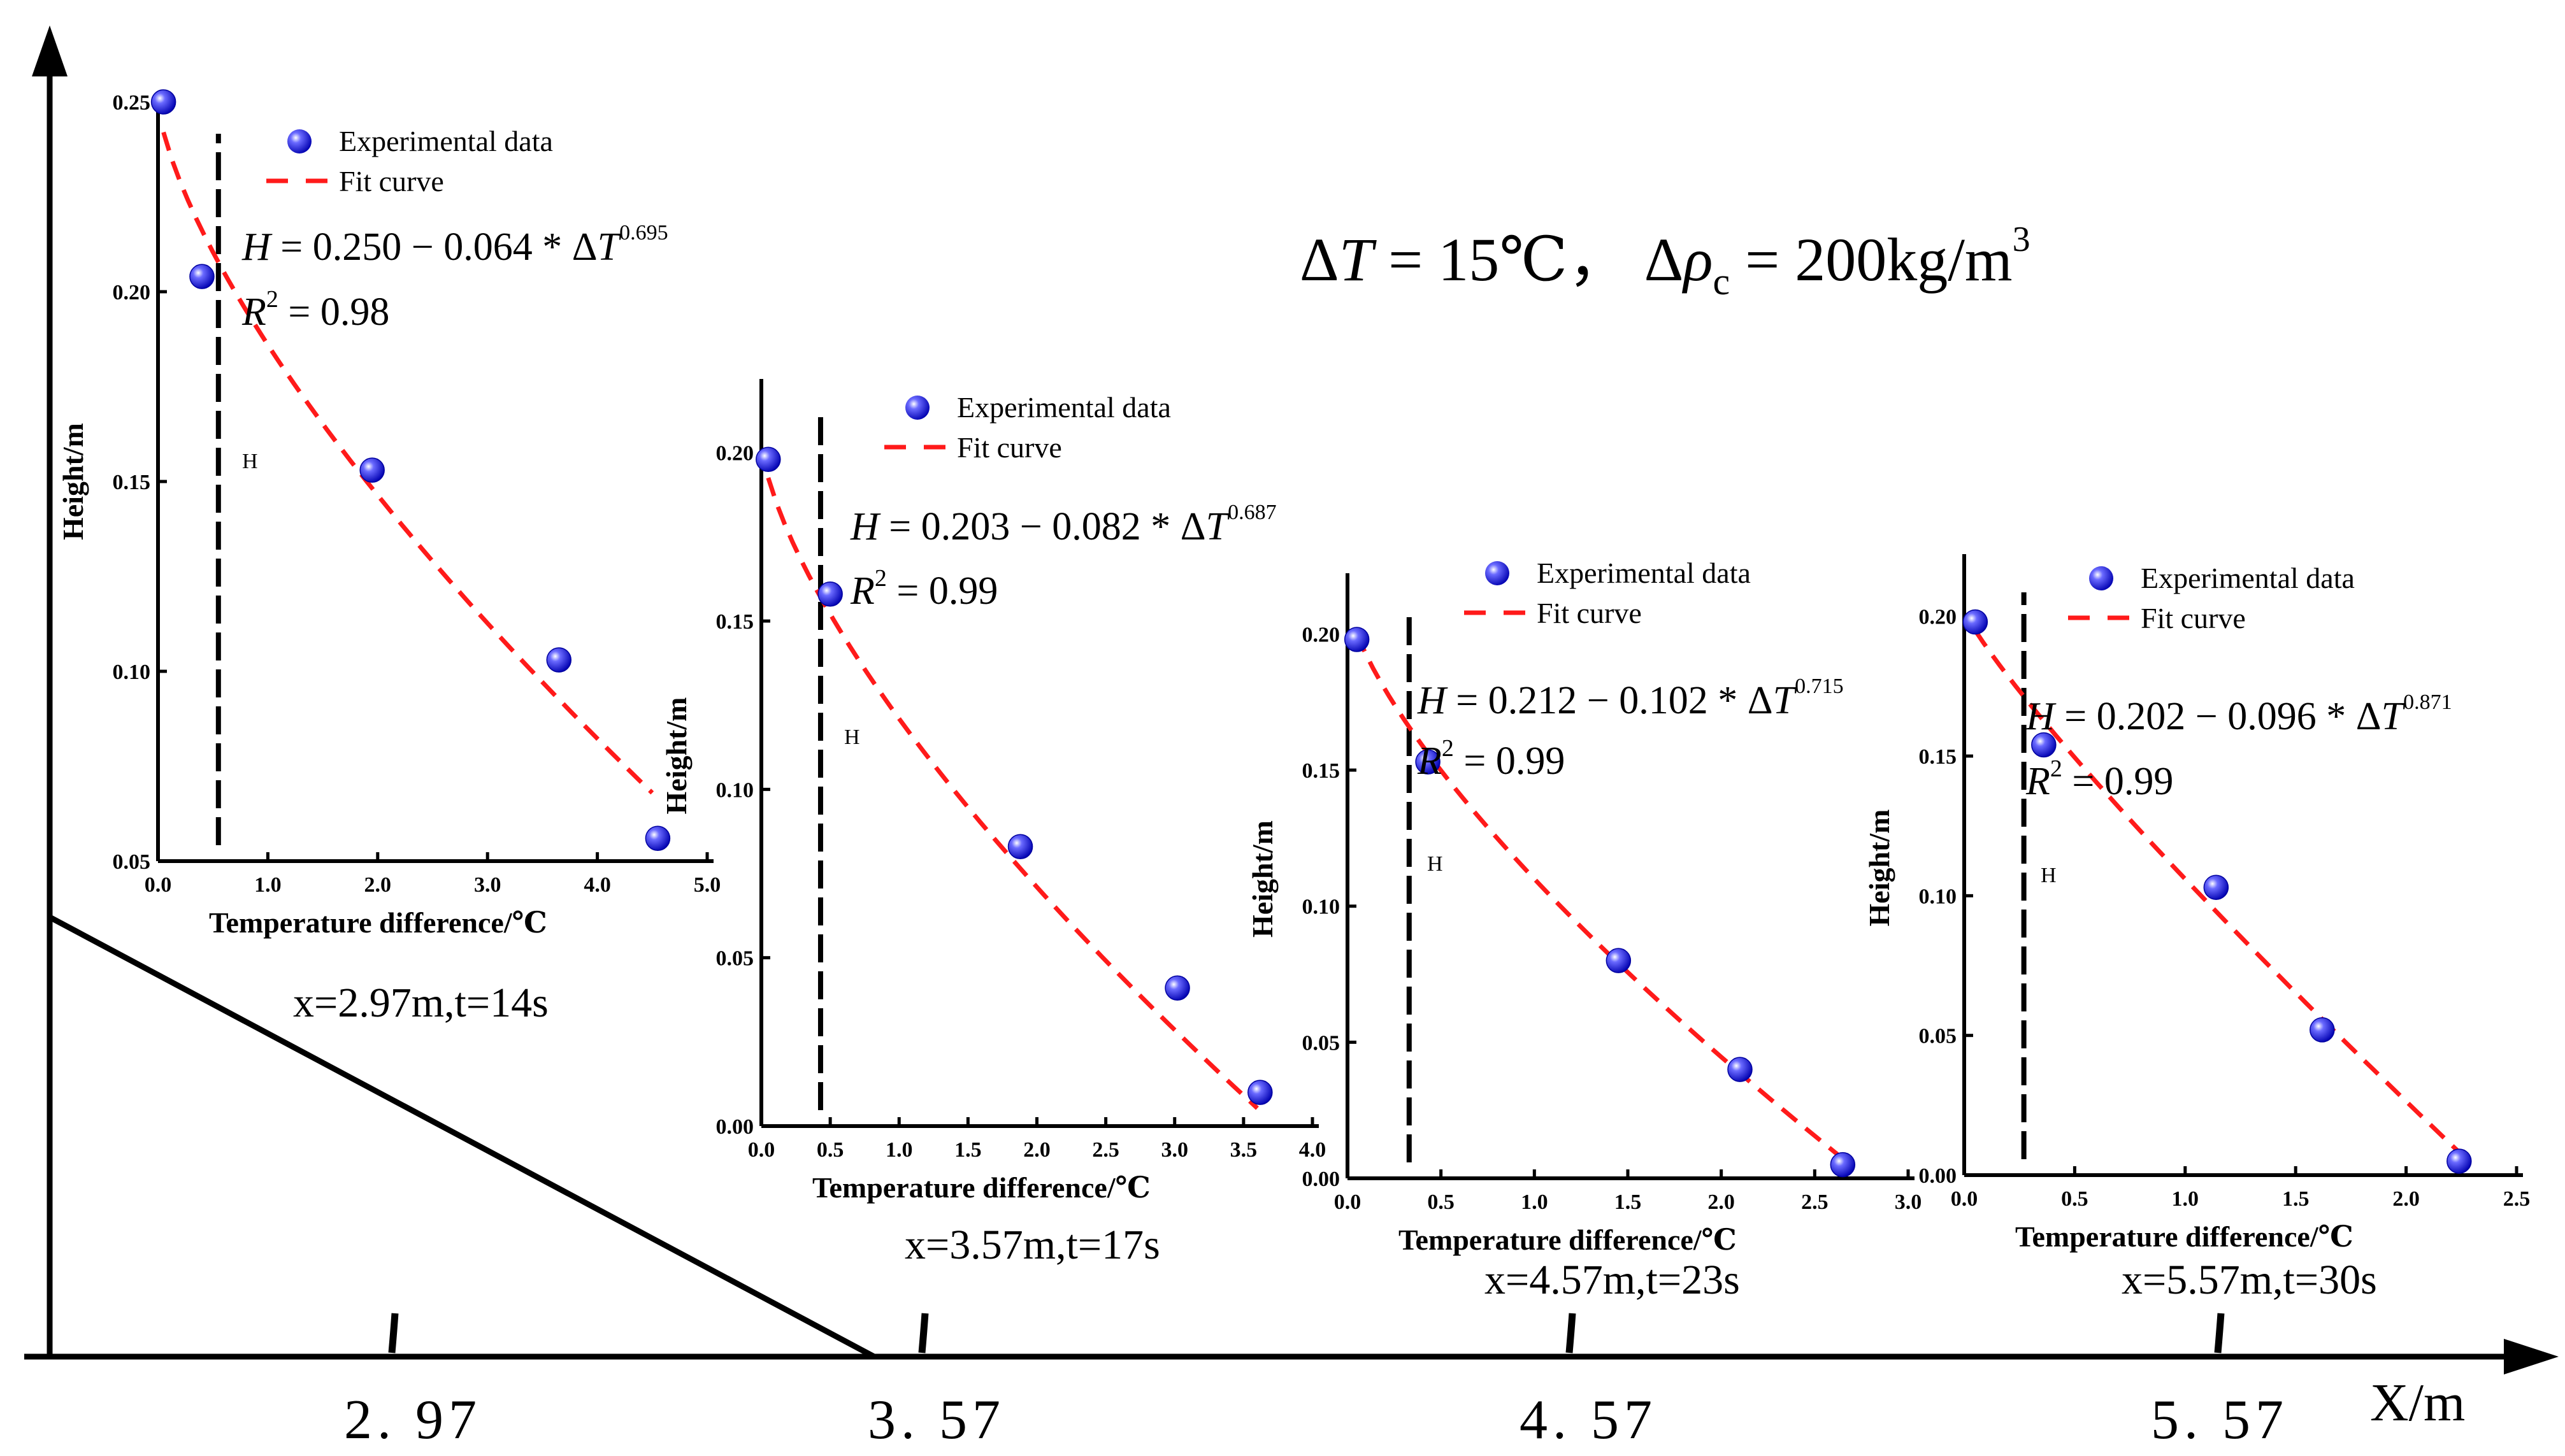  What do you see at coordinates (1630, 698) in the screenshot?
I see `c3-fit-equation: H = 0.212 − 0.102 * ΔT0.715` at bounding box center [1630, 698].